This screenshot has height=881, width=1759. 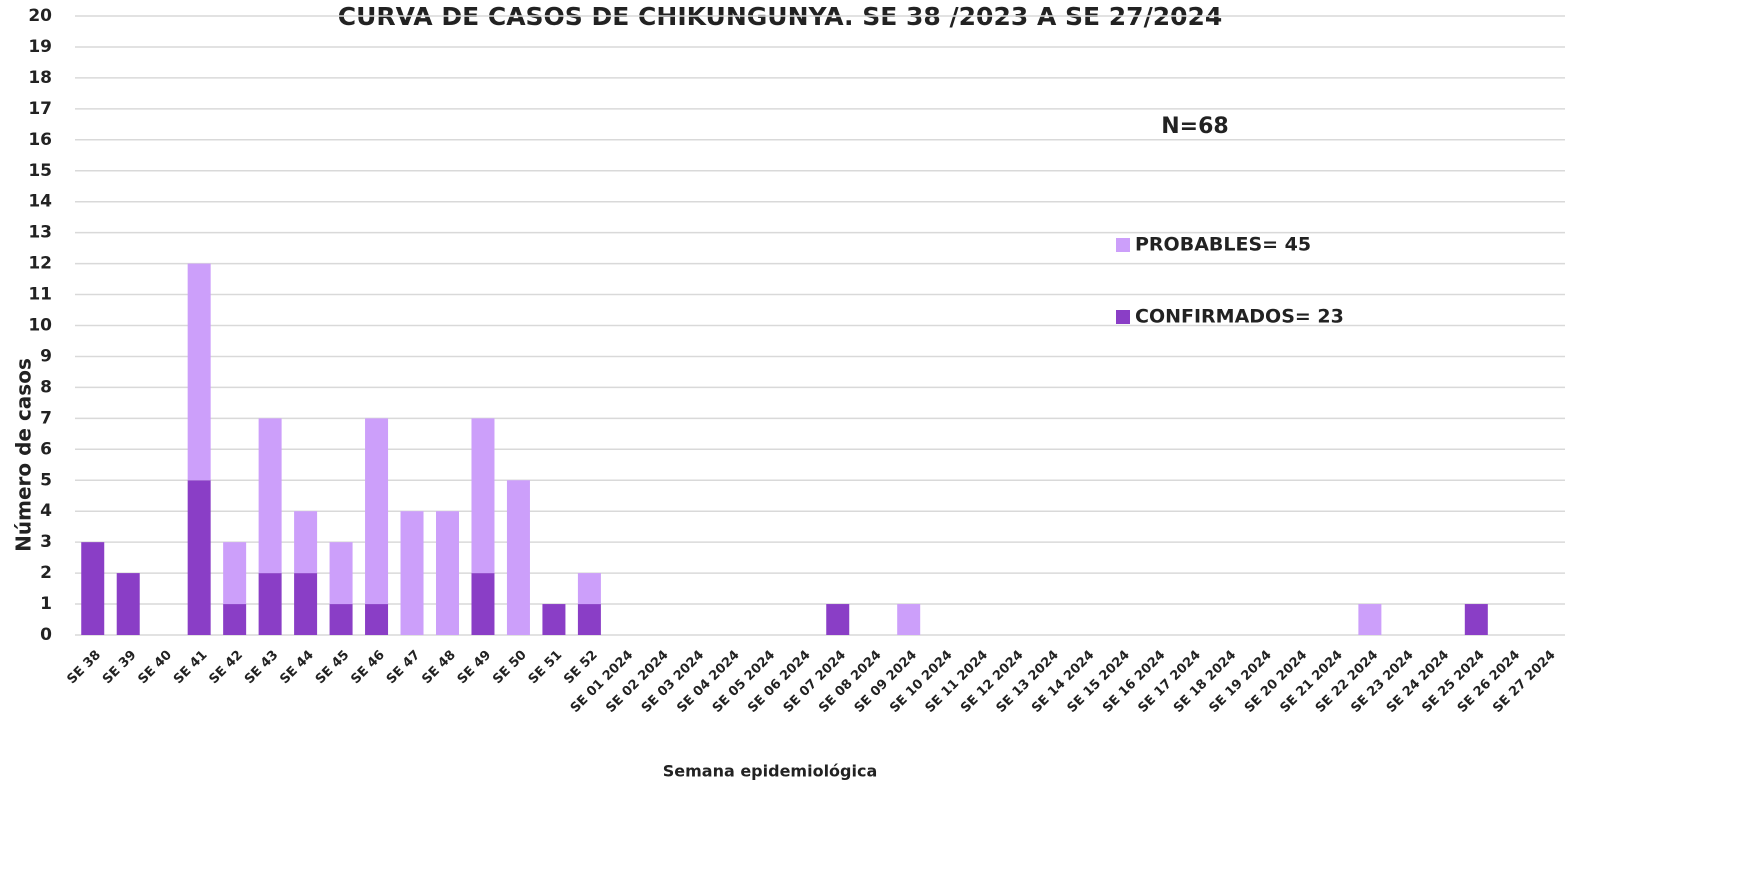 I want to click on y-tick-label: 6, so click(x=46, y=449).